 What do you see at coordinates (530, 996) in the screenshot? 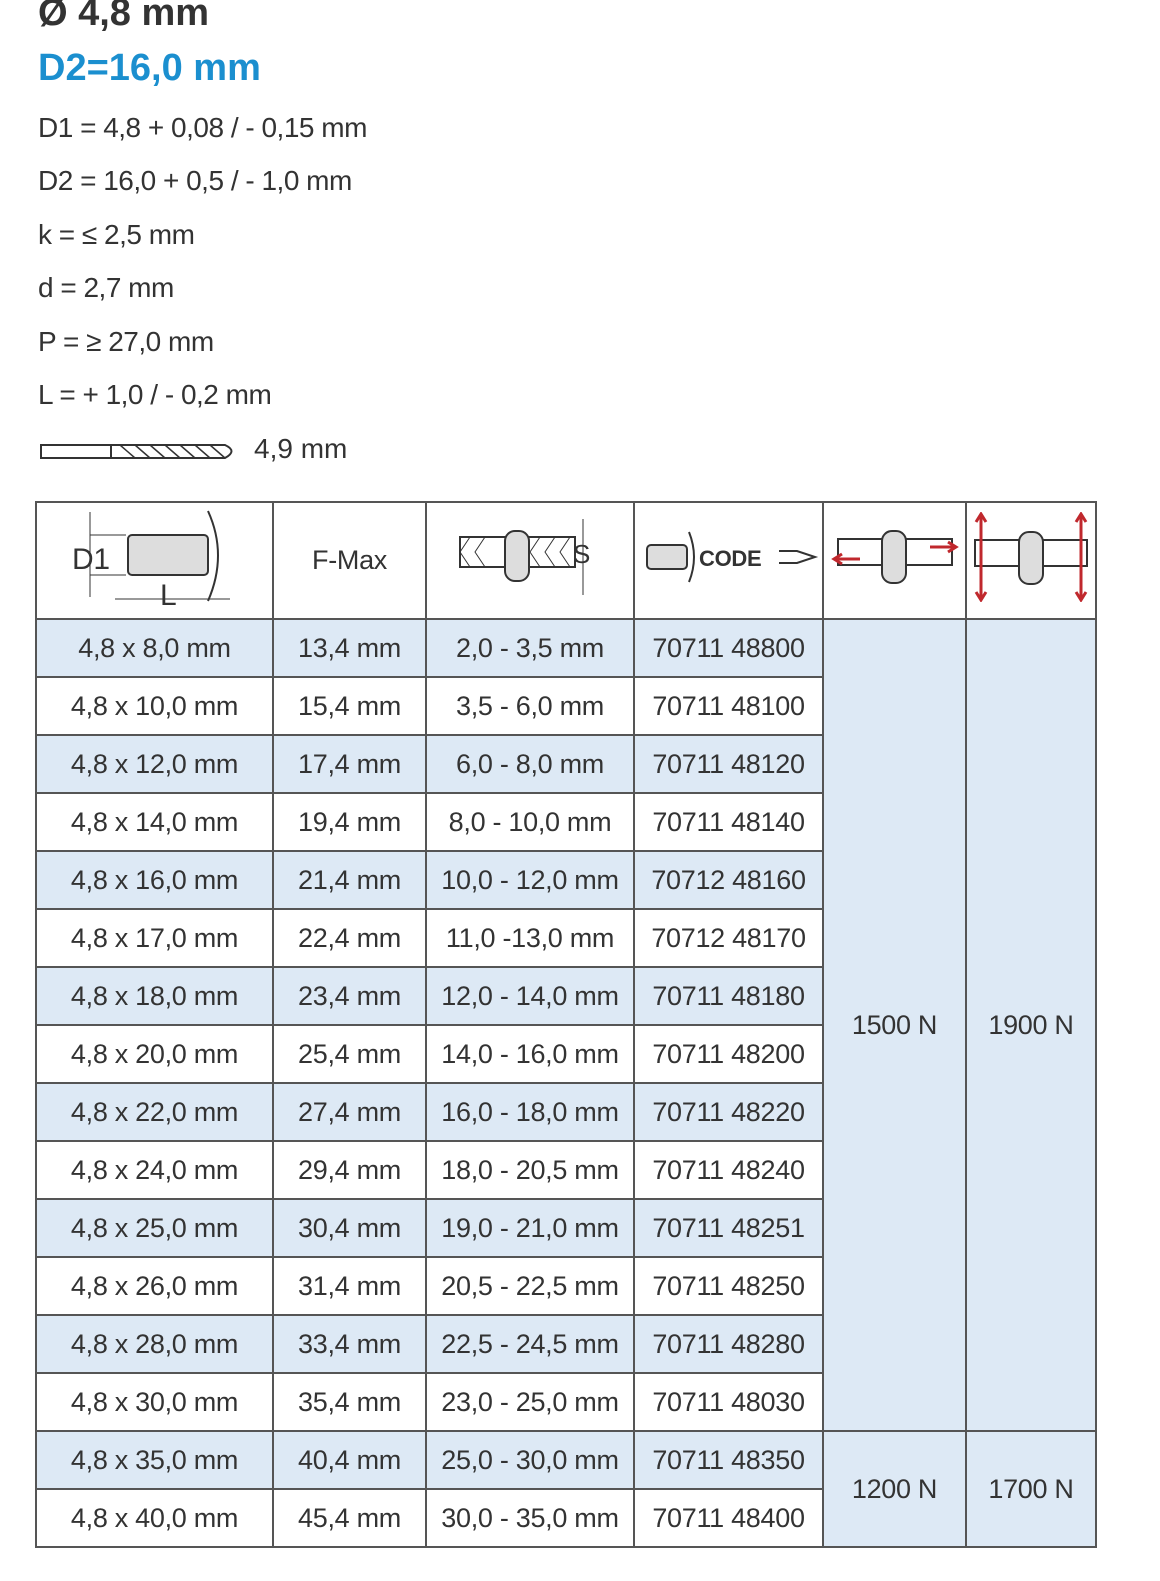
I see `cell-grip-range: 12,0 - 14,0 mm` at bounding box center [530, 996].